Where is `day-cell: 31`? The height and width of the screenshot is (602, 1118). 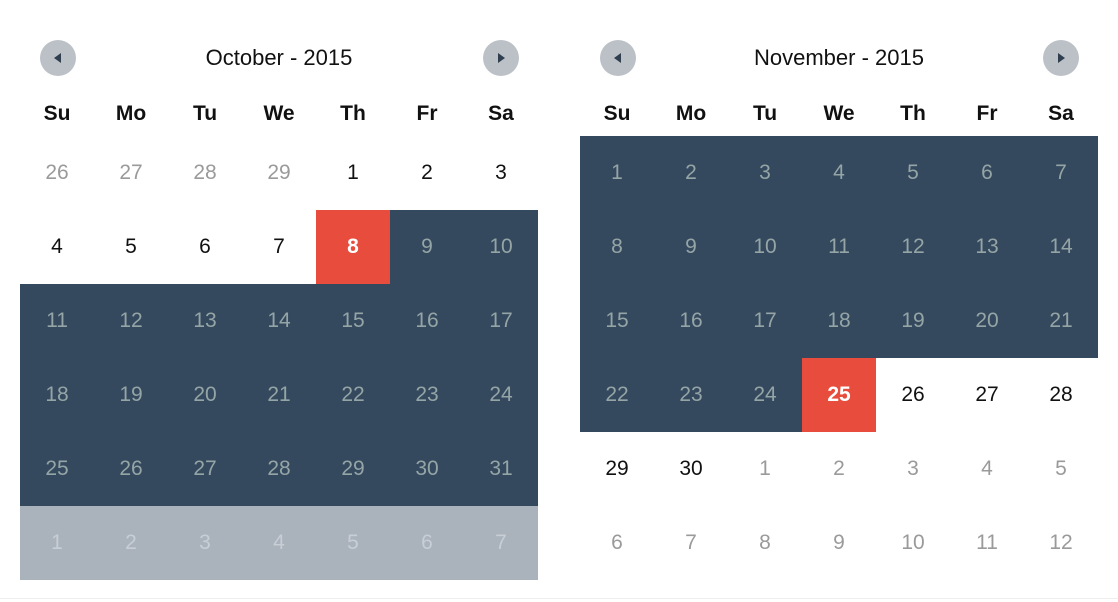 day-cell: 31 is located at coordinates (501, 469).